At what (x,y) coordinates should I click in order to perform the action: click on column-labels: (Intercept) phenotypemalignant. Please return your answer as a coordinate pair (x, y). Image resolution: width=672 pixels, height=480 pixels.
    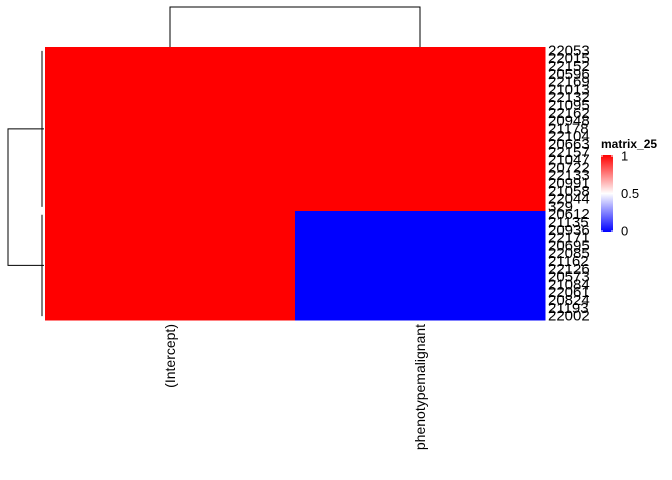
    Looking at the image, I should click on (295, 387).